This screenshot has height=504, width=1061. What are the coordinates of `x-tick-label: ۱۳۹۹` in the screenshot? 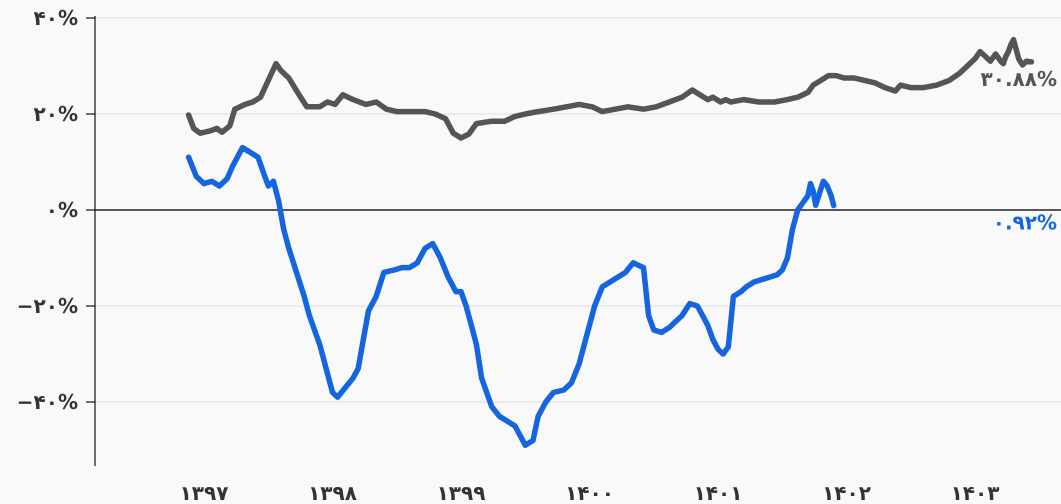 It's located at (461, 492).